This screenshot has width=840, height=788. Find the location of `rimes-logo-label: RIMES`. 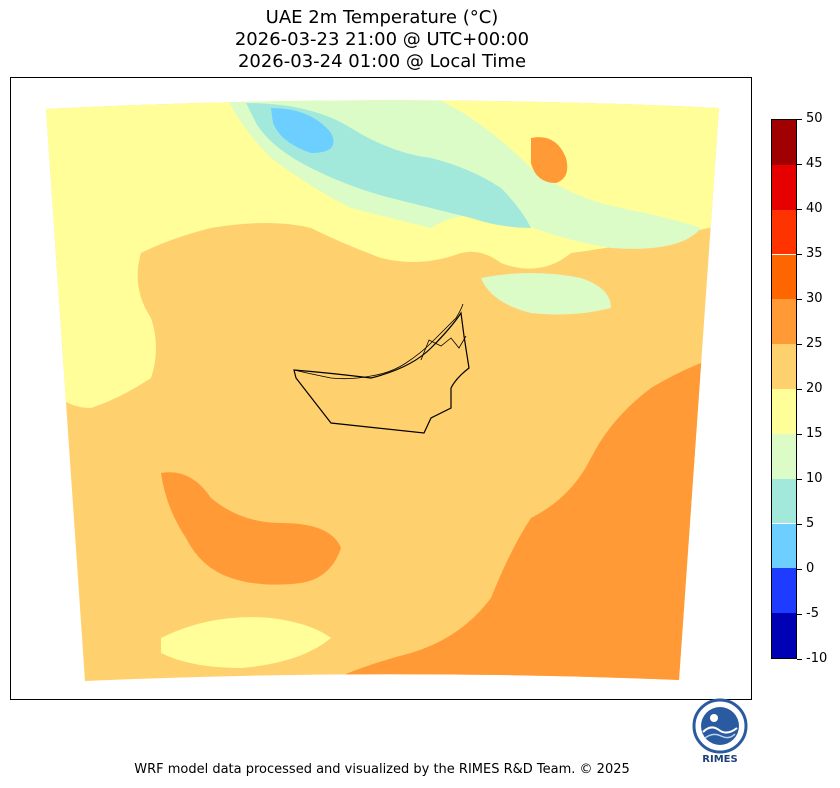

rimes-logo-label: RIMES is located at coordinates (720, 759).